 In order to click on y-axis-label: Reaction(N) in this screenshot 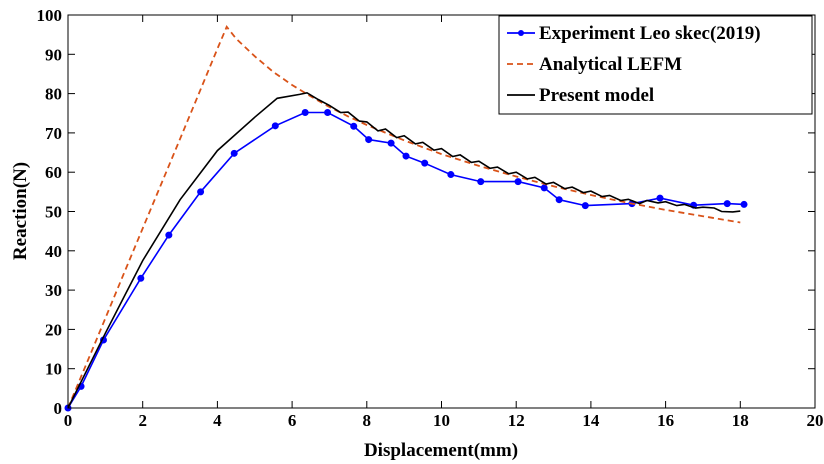, I will do `click(20, 211)`.